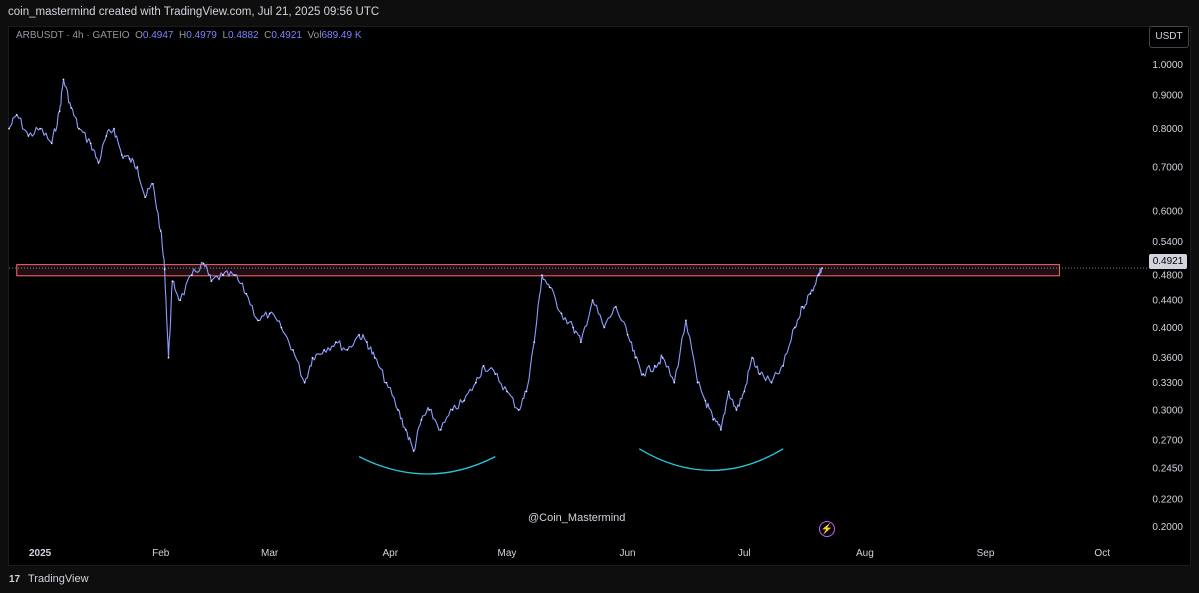  Describe the element at coordinates (1167, 168) in the screenshot. I see `y-tick-label: 0.7000` at that location.